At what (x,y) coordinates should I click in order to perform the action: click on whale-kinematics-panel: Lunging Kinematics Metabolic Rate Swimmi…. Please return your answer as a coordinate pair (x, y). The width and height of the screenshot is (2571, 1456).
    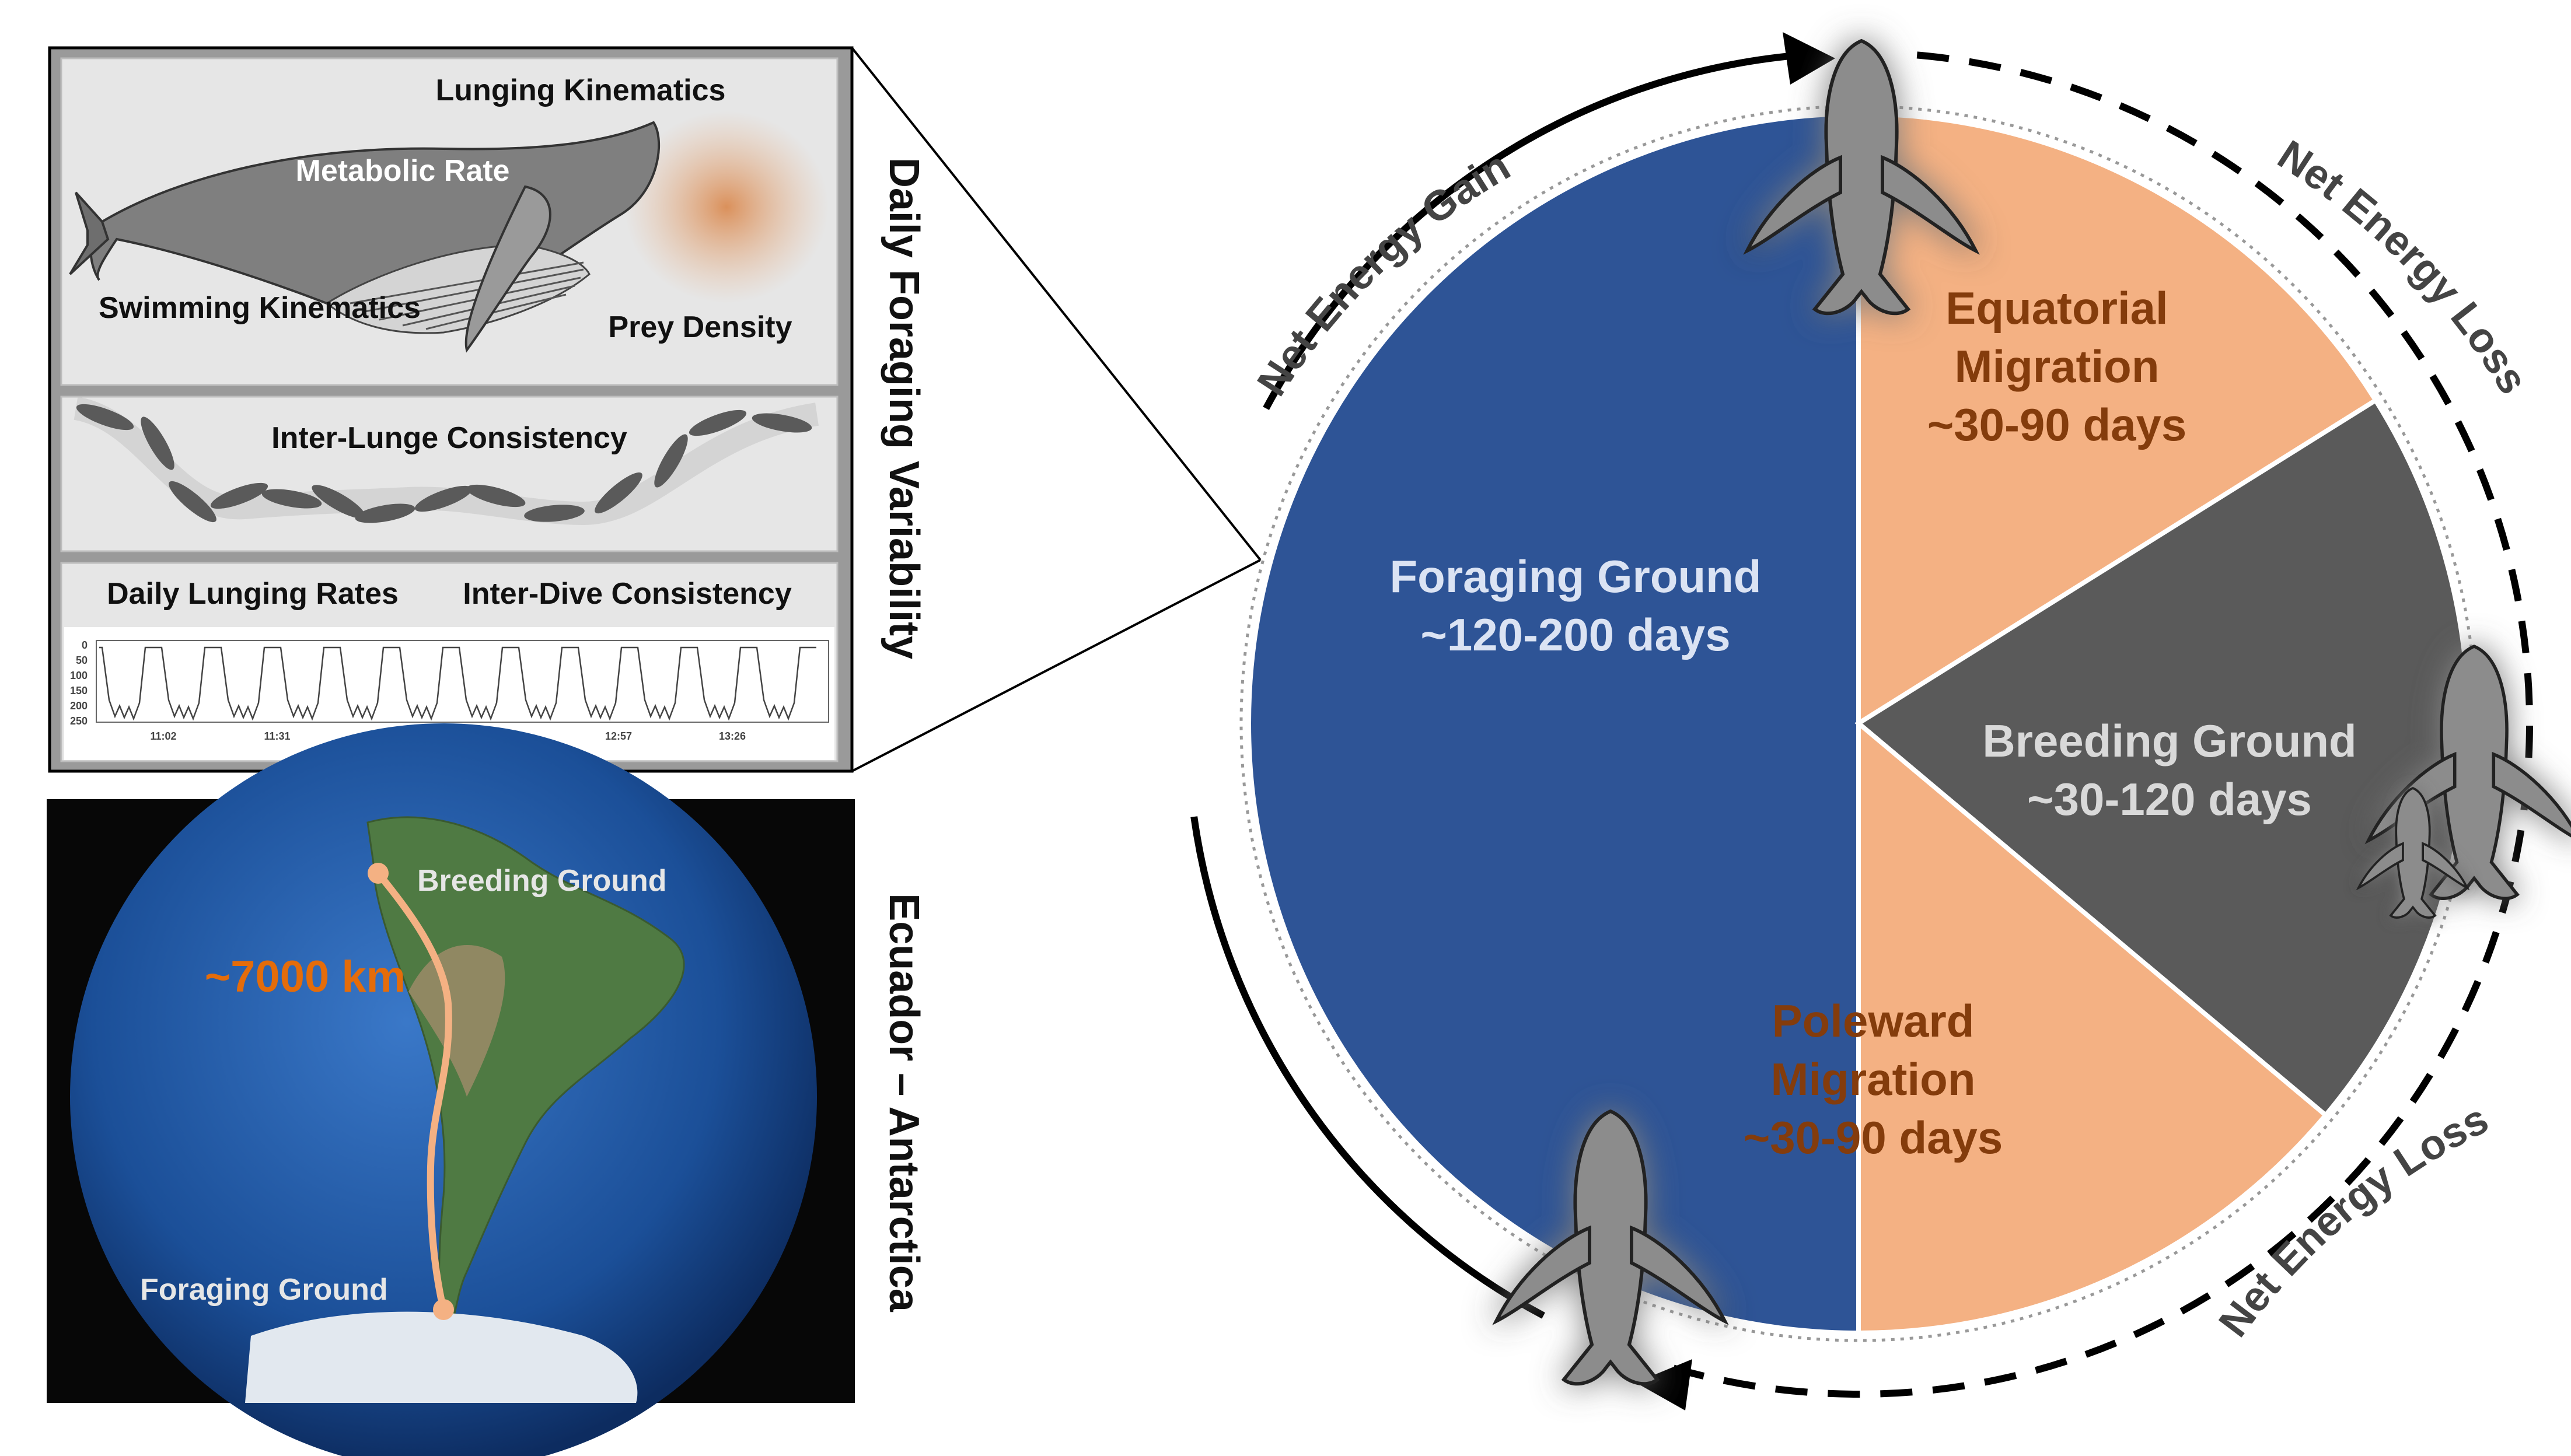
    Looking at the image, I should click on (449, 221).